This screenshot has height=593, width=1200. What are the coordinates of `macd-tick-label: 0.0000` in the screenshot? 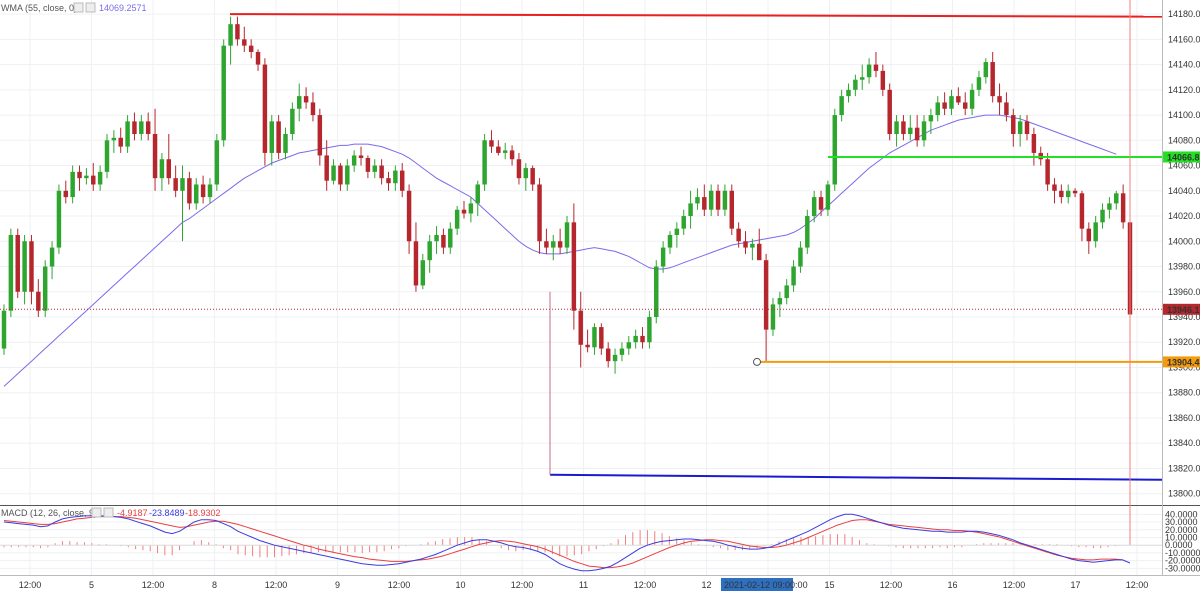 It's located at (1179, 545).